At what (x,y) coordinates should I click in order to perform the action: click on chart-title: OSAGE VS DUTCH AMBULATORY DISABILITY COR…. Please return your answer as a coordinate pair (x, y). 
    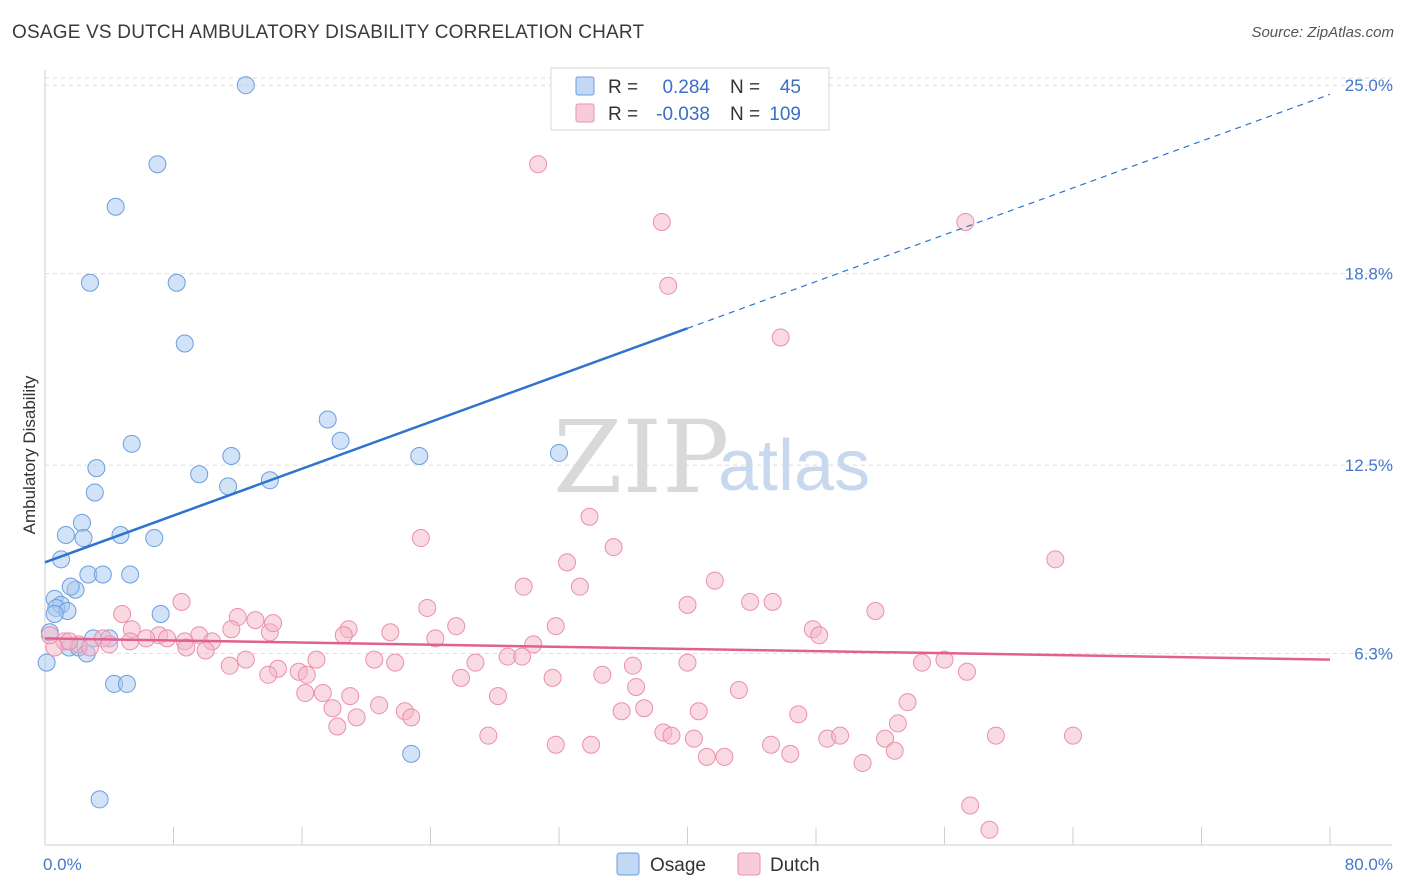
    Looking at the image, I should click on (328, 32).